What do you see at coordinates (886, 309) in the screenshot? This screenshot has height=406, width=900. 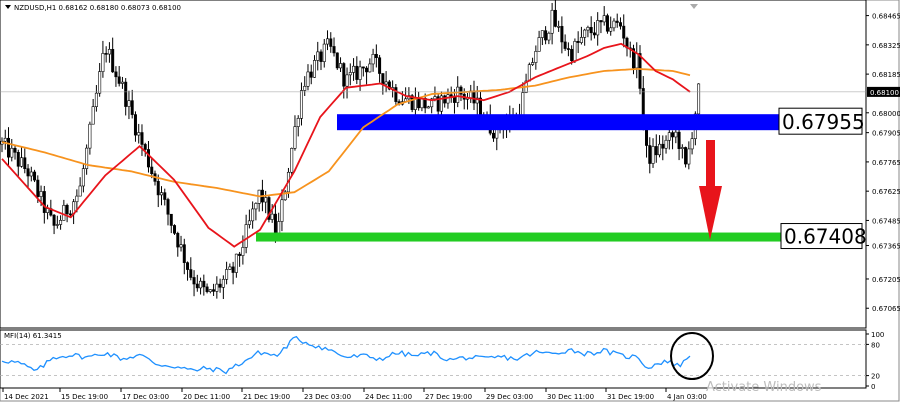 I see `price-tick-label: 0.67065` at bounding box center [886, 309].